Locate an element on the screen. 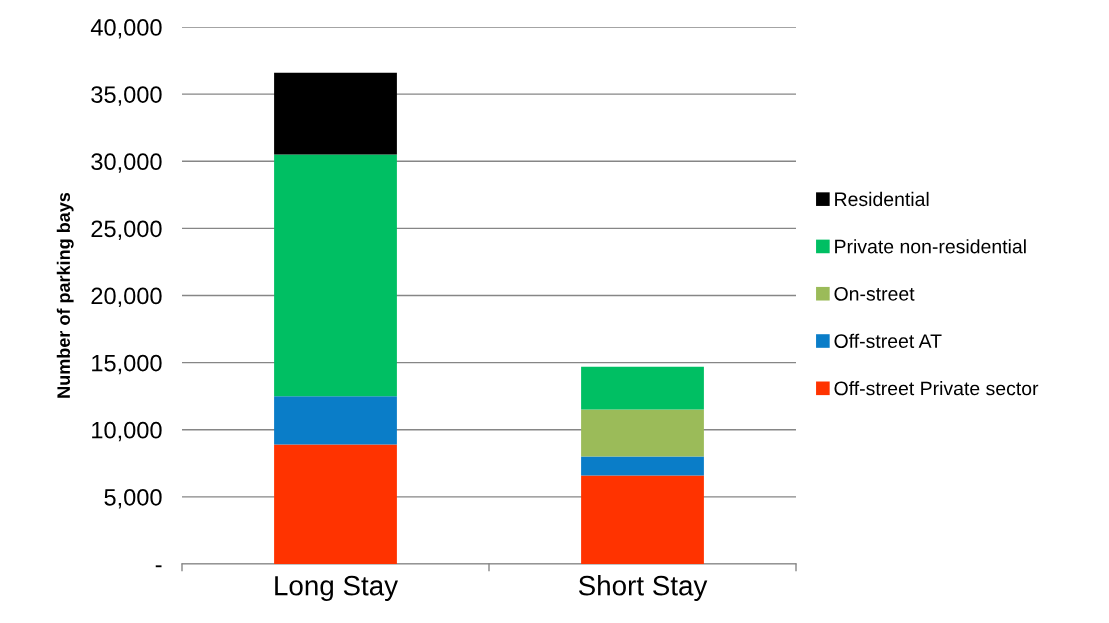  y-tick-label: 25,000 is located at coordinates (126, 230).